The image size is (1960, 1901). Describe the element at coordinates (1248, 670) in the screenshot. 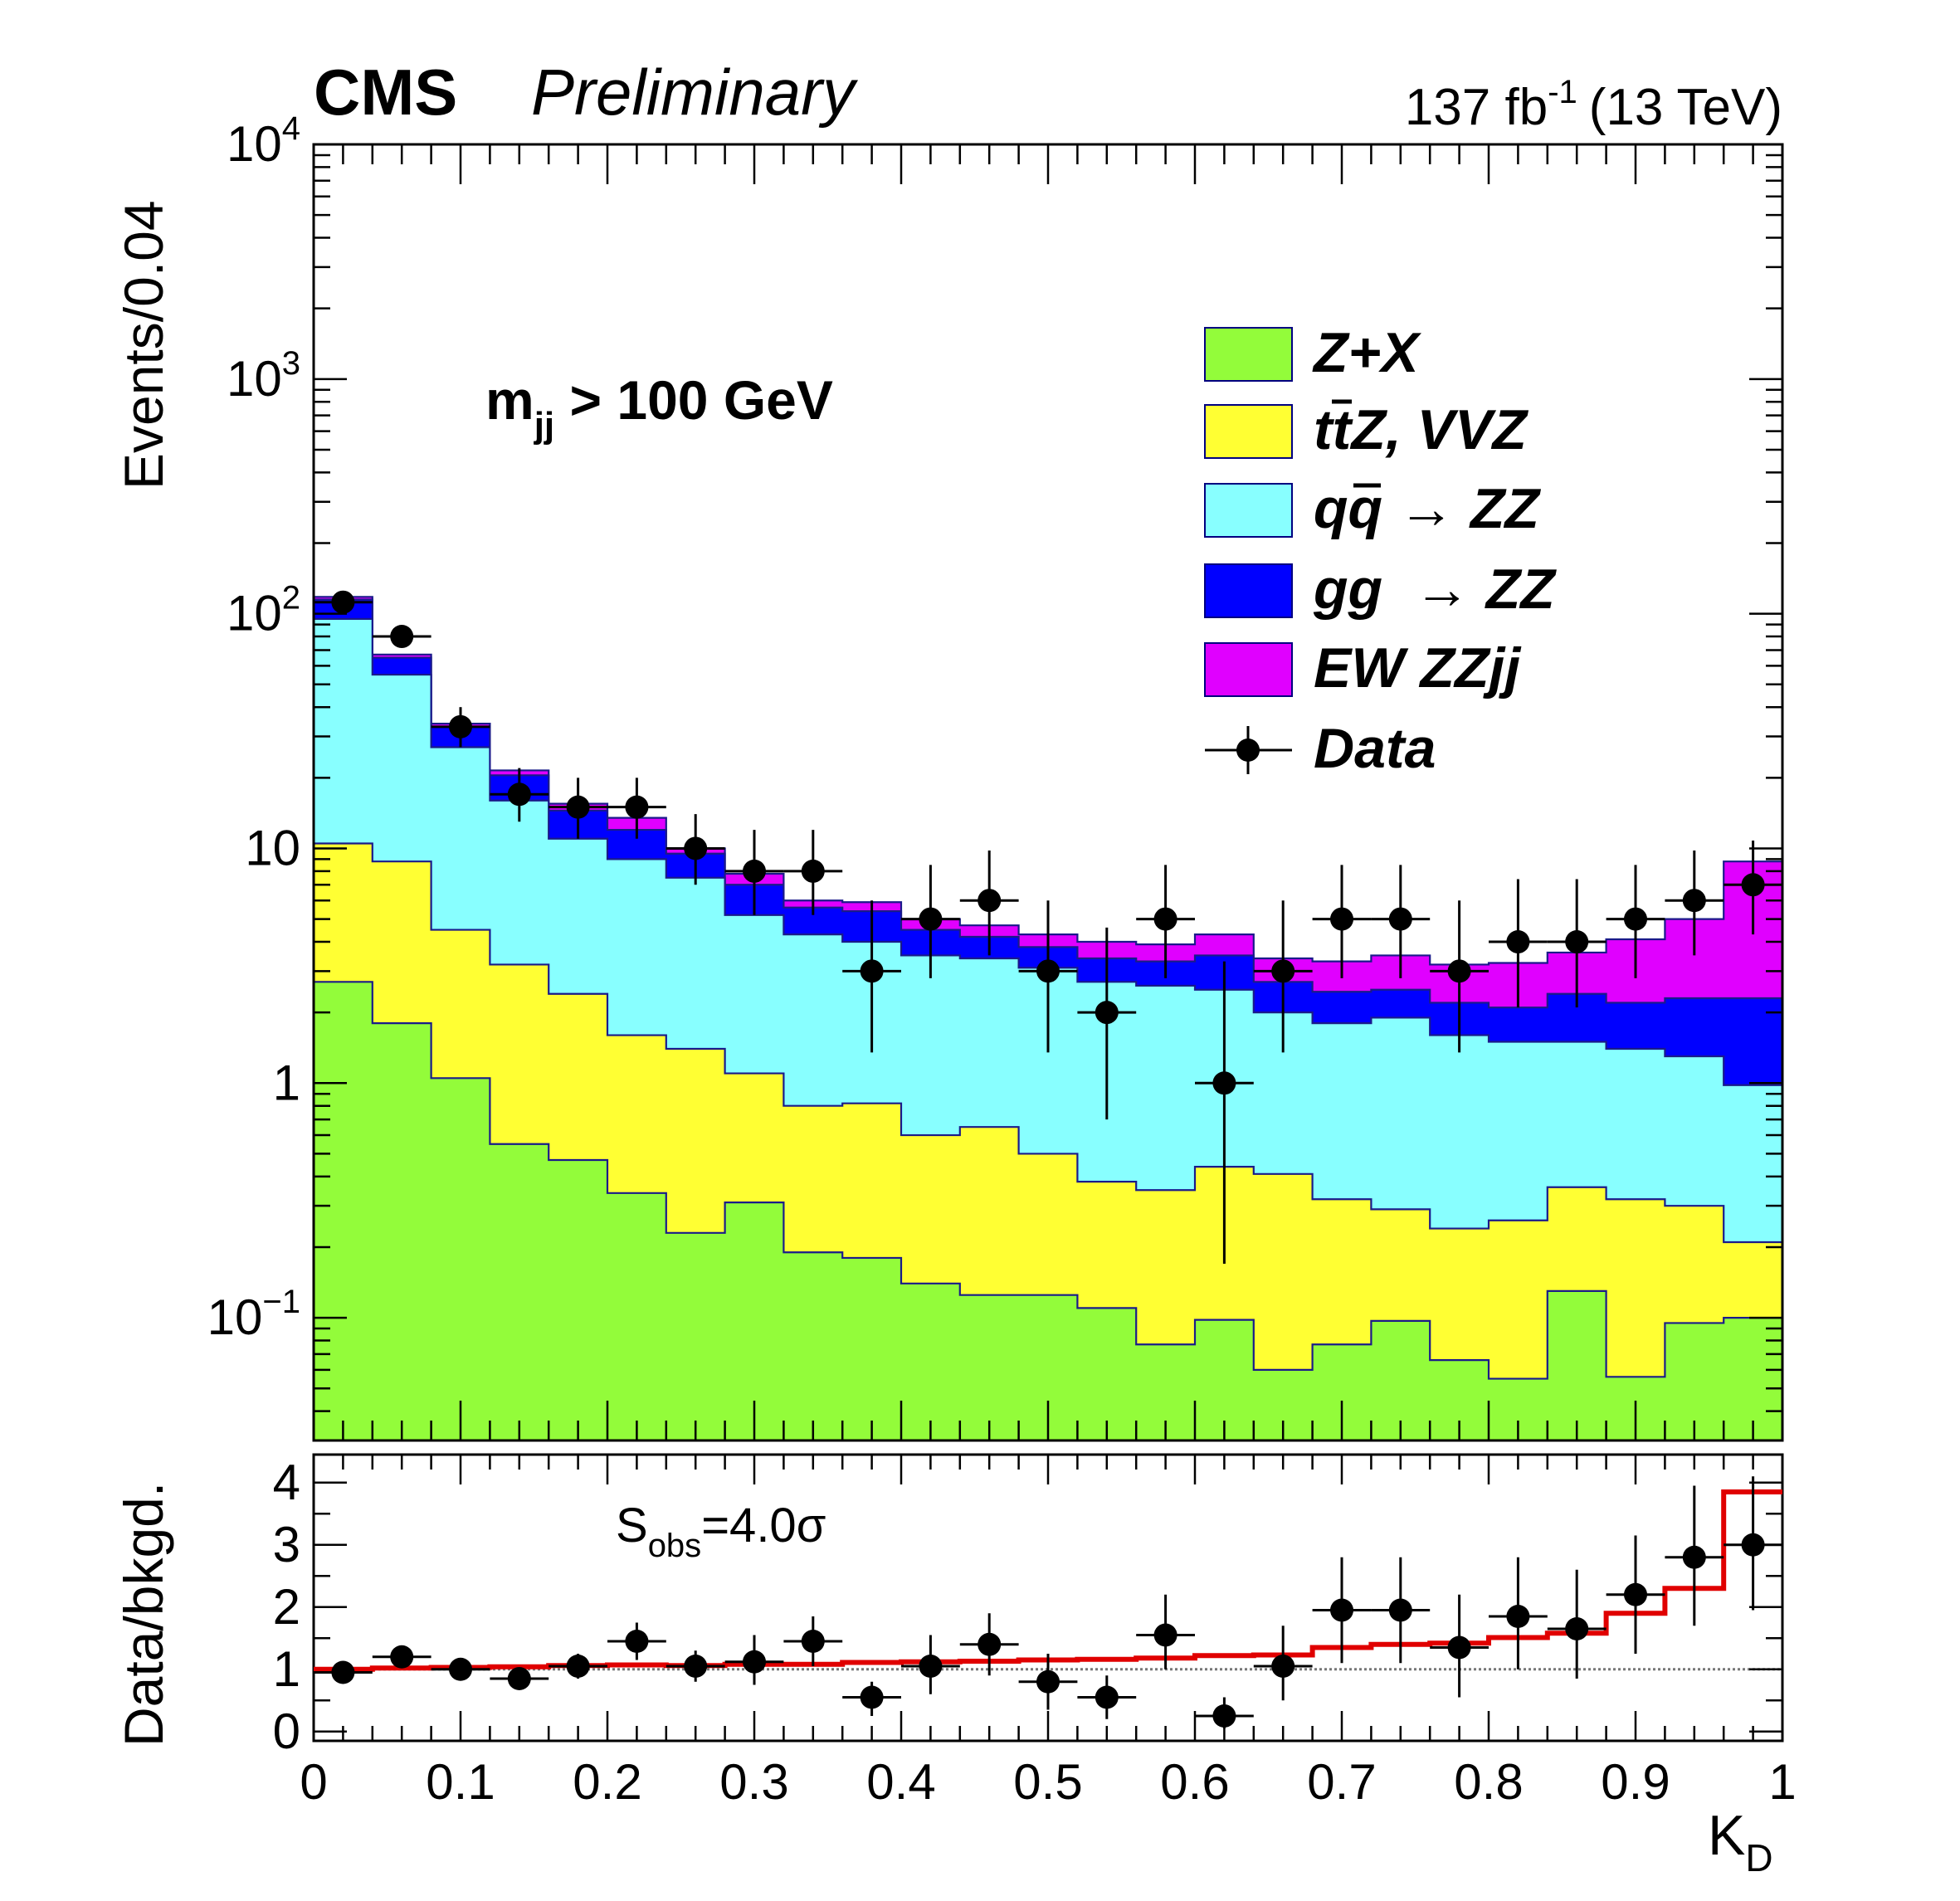

I see `legend-swatch-ewzzjj` at that location.